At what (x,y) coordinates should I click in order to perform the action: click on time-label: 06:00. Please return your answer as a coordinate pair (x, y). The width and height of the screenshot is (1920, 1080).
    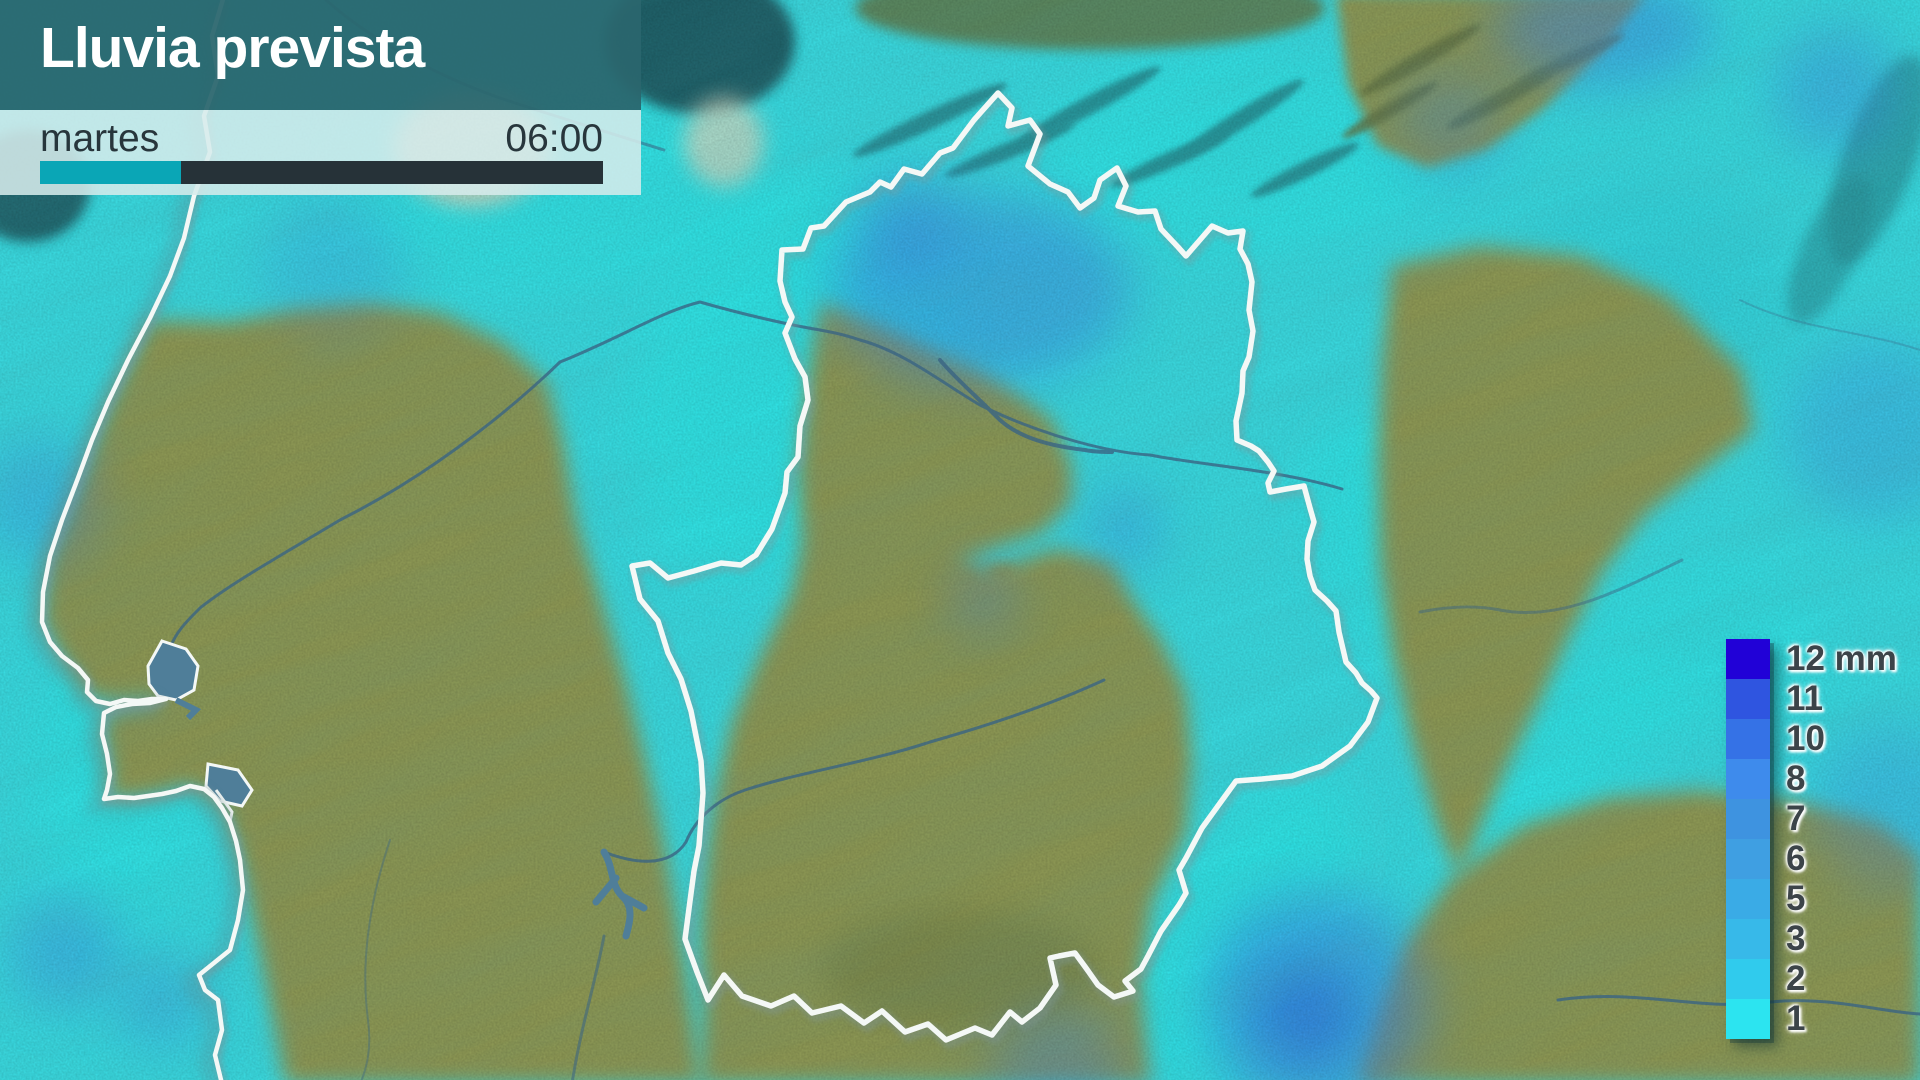
    Looking at the image, I should click on (554, 138).